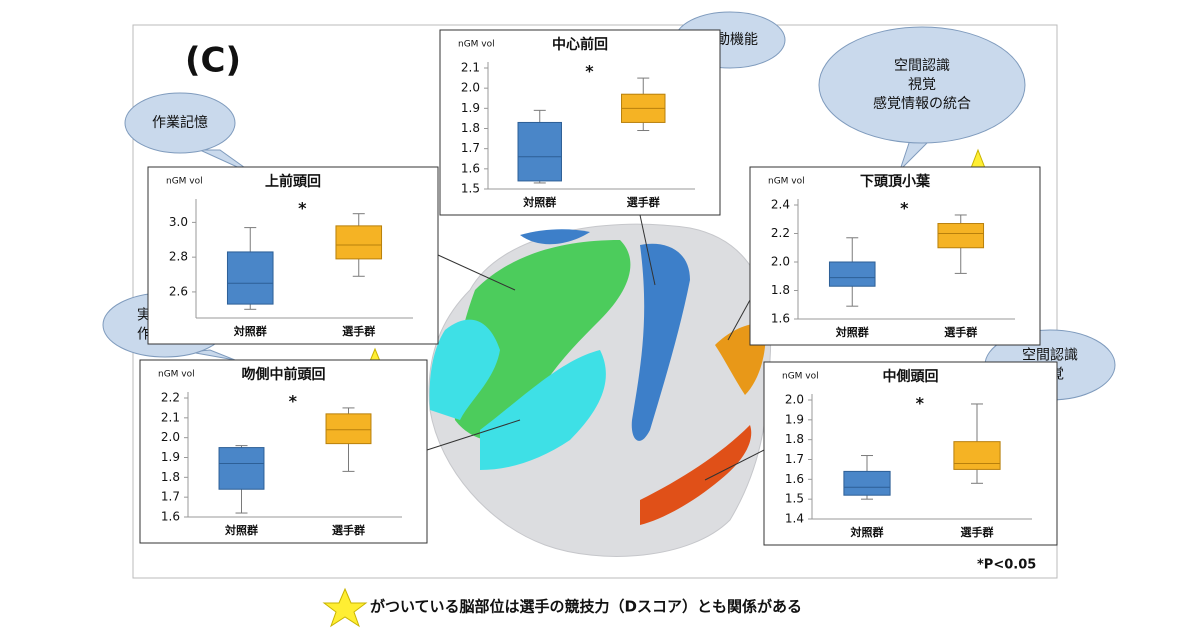  I want to click on footer: がついている脳部位は選手の競技力（Dスコア）とも関係がある, so click(586, 607).